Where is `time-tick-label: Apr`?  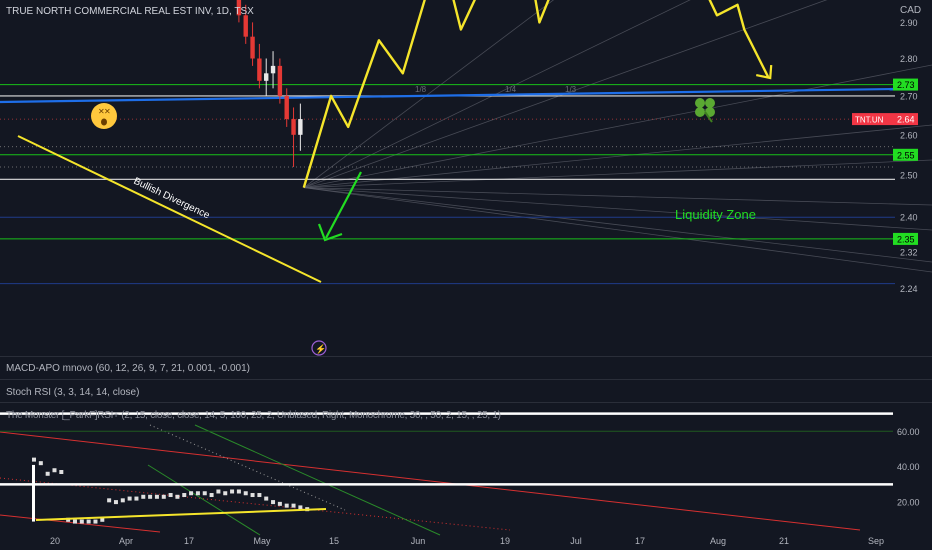
time-tick-label: Apr is located at coordinates (126, 541).